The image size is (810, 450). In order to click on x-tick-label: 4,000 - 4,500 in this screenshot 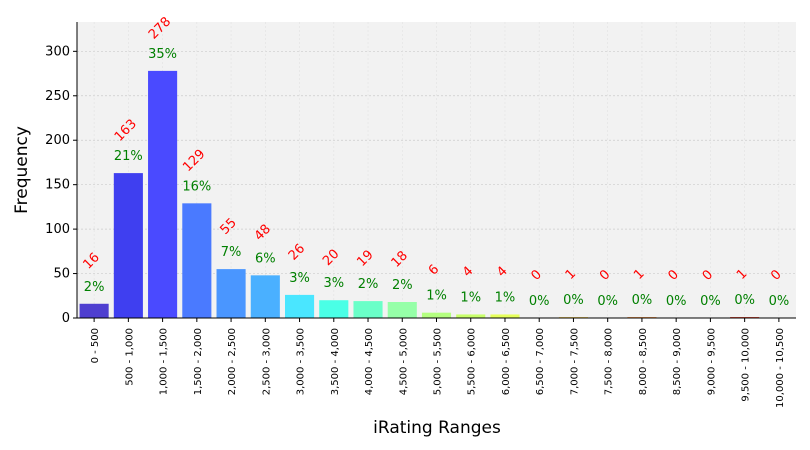, I will do `click(369, 361)`.